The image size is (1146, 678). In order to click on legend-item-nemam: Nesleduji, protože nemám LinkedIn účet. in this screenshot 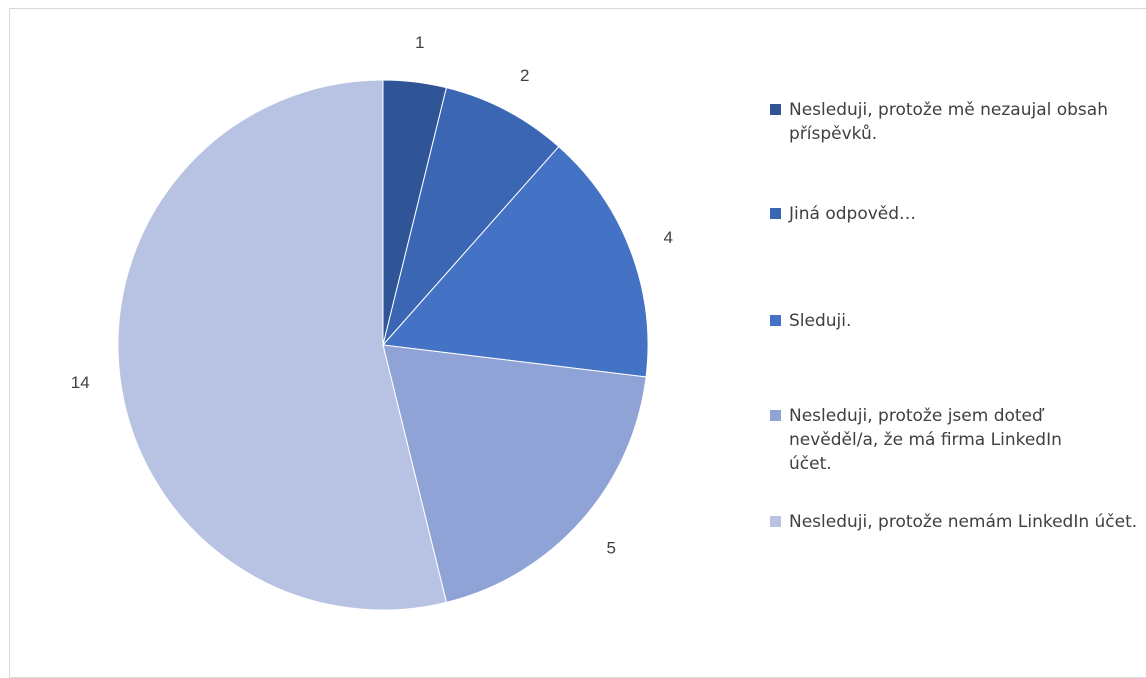, I will do `click(955, 522)`.